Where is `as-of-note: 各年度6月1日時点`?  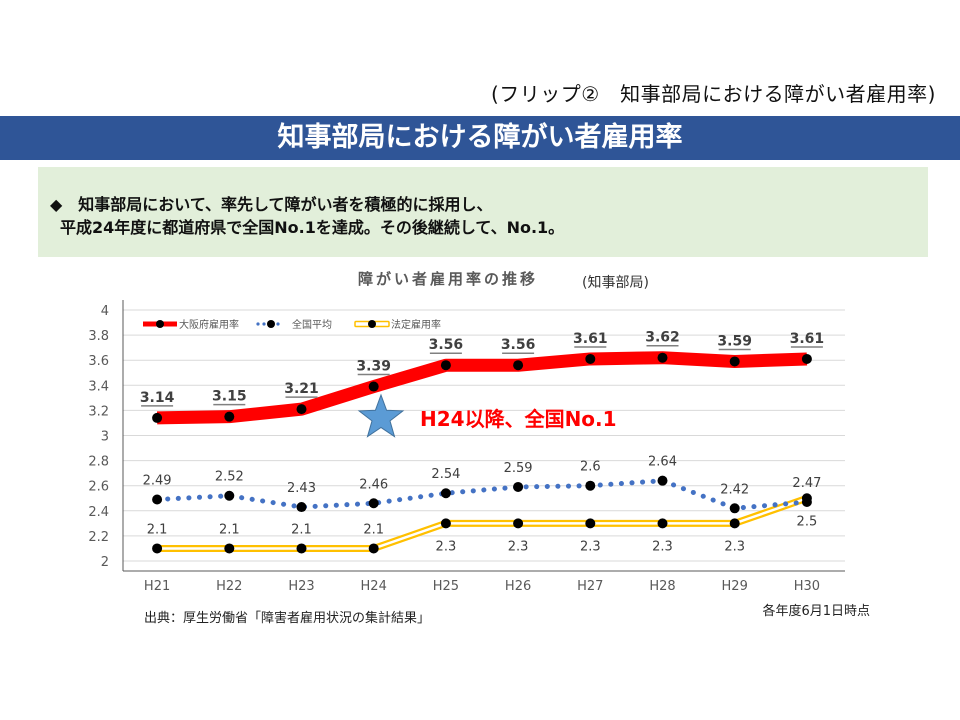 as-of-note: 各年度6月1日時点 is located at coordinates (816, 611).